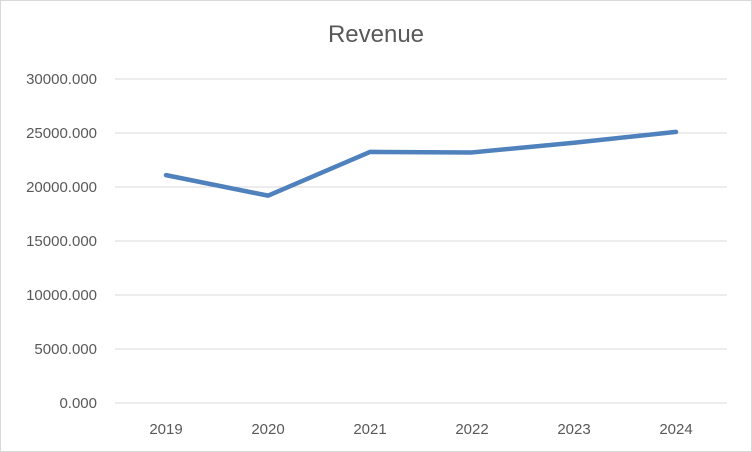  Describe the element at coordinates (61, 295) in the screenshot. I see `y-tick-label: 10000.000` at that location.